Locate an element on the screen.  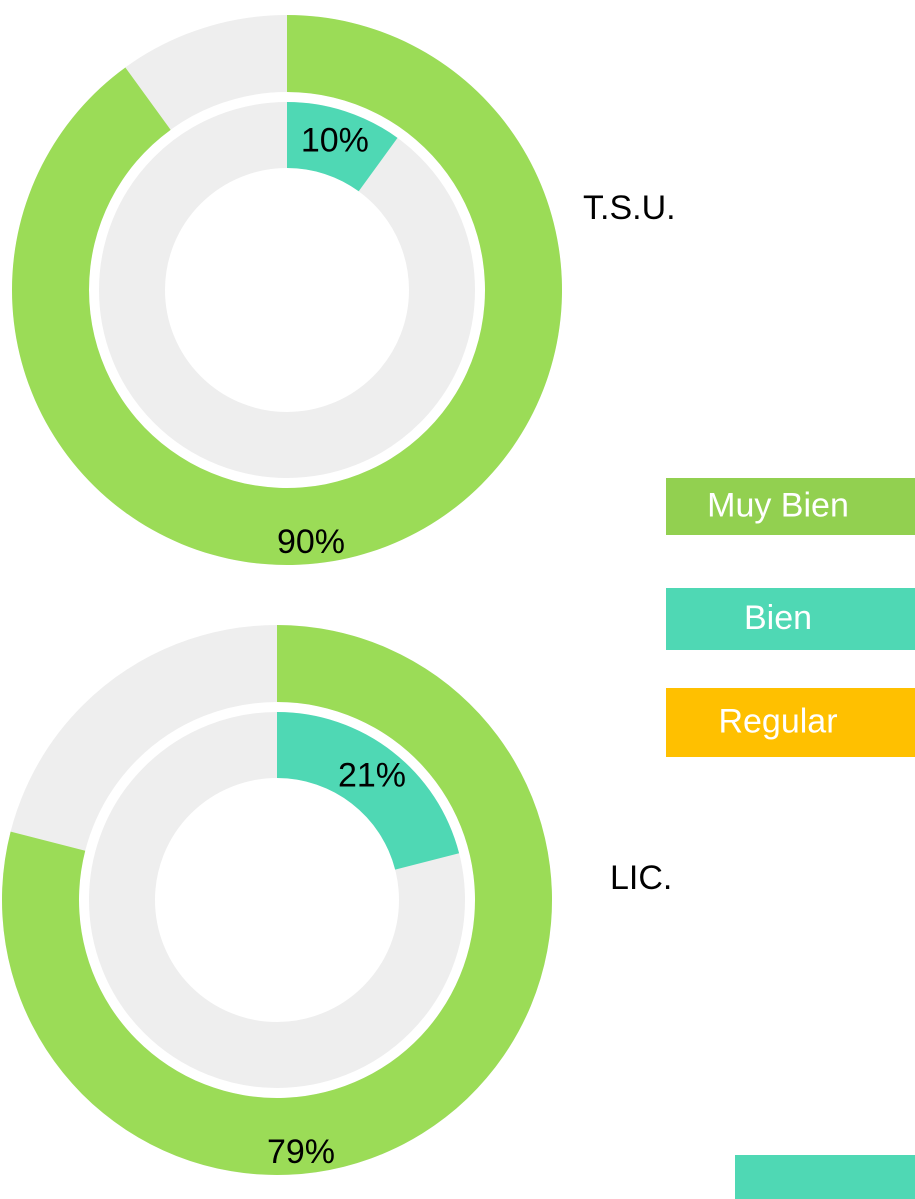
legend-label: Bien is located at coordinates (778, 618).